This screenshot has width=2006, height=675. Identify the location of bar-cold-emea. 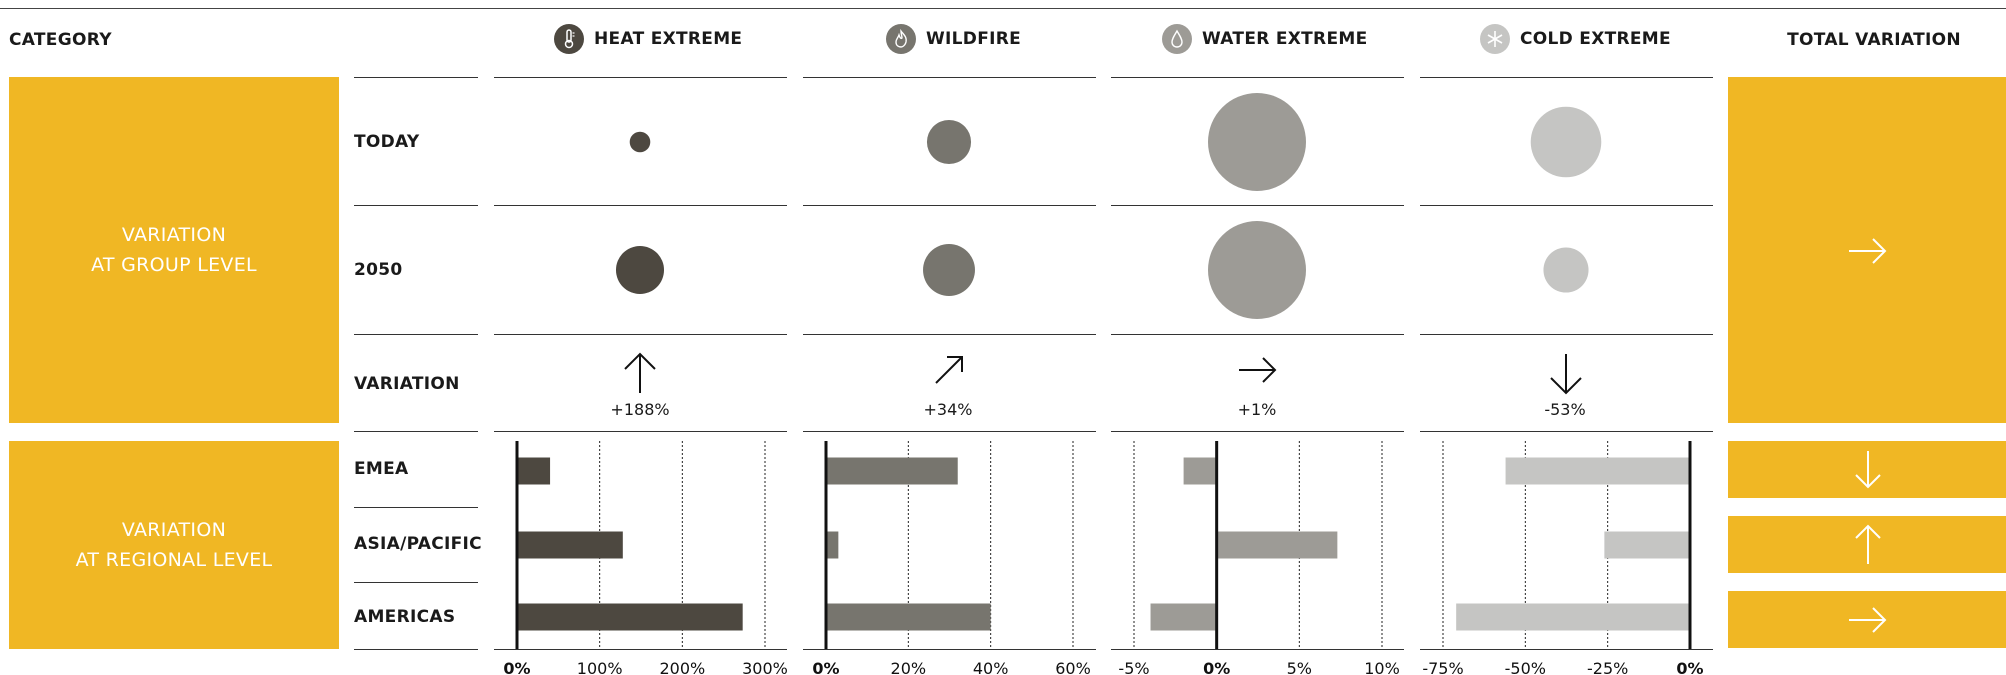
(1597, 471).